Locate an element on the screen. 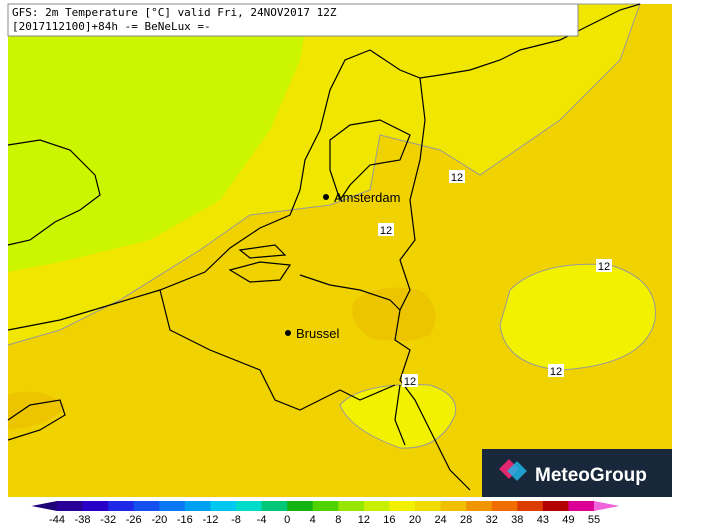 This screenshot has width=725, height=525. subtitle: [2017112100]+84h -= BeNeLux =- is located at coordinates (111, 26).